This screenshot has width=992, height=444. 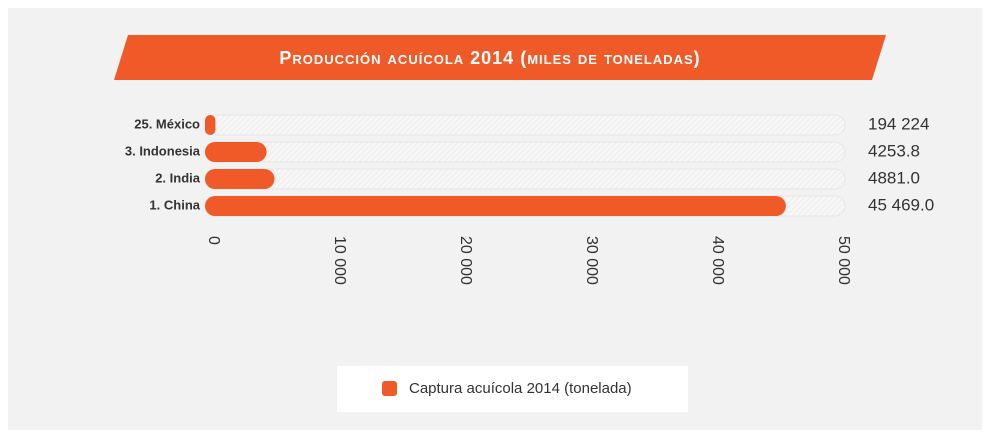 What do you see at coordinates (339, 260) in the screenshot?
I see `x-tick-label: 10 000` at bounding box center [339, 260].